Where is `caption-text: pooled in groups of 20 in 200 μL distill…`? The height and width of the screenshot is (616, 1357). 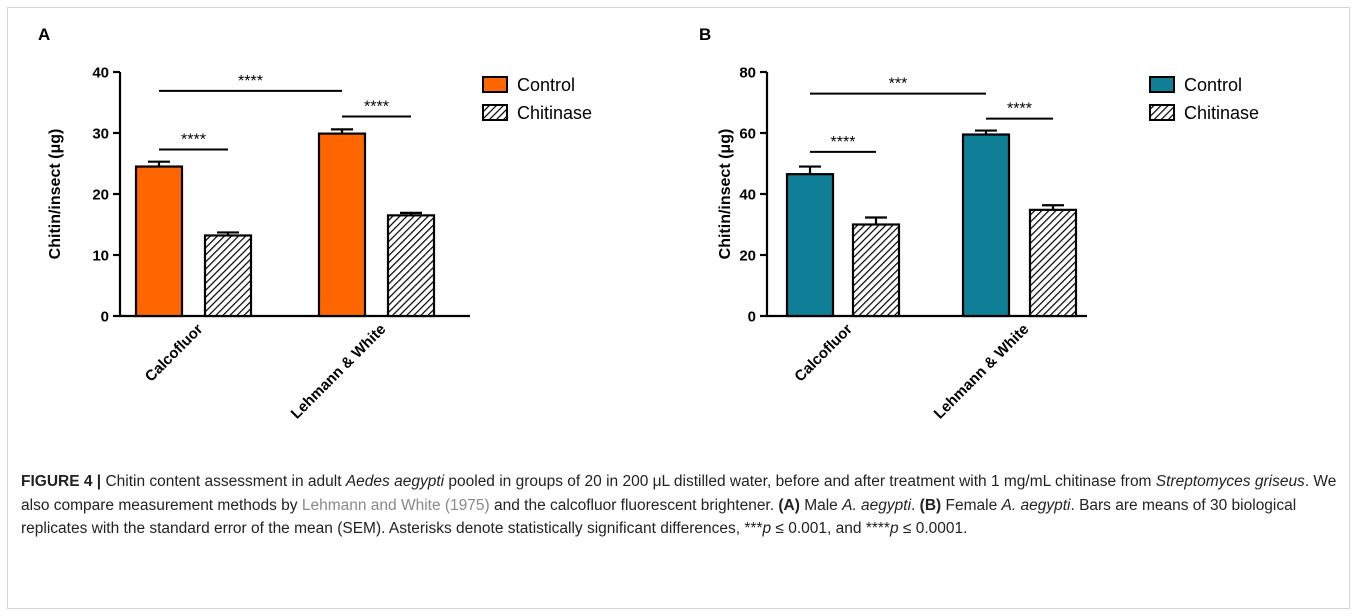
caption-text: pooled in groups of 20 in 200 μL distill… is located at coordinates (800, 481).